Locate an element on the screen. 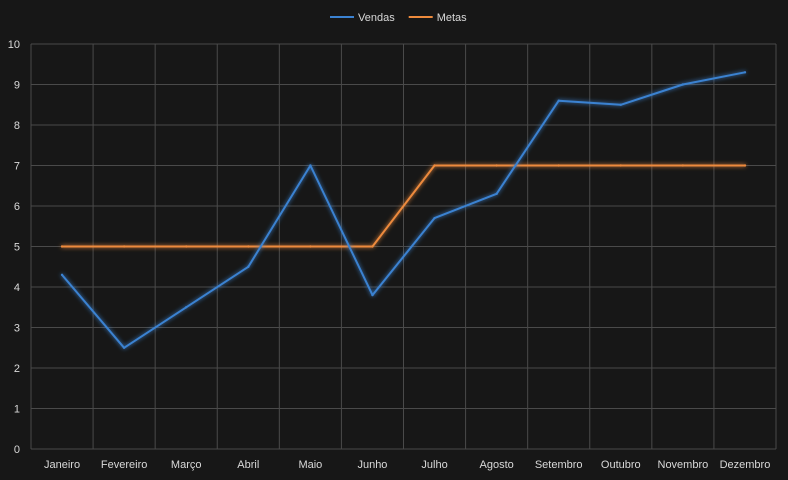 This screenshot has height=480, width=788. y-tick-label: 10 is located at coordinates (14, 45).